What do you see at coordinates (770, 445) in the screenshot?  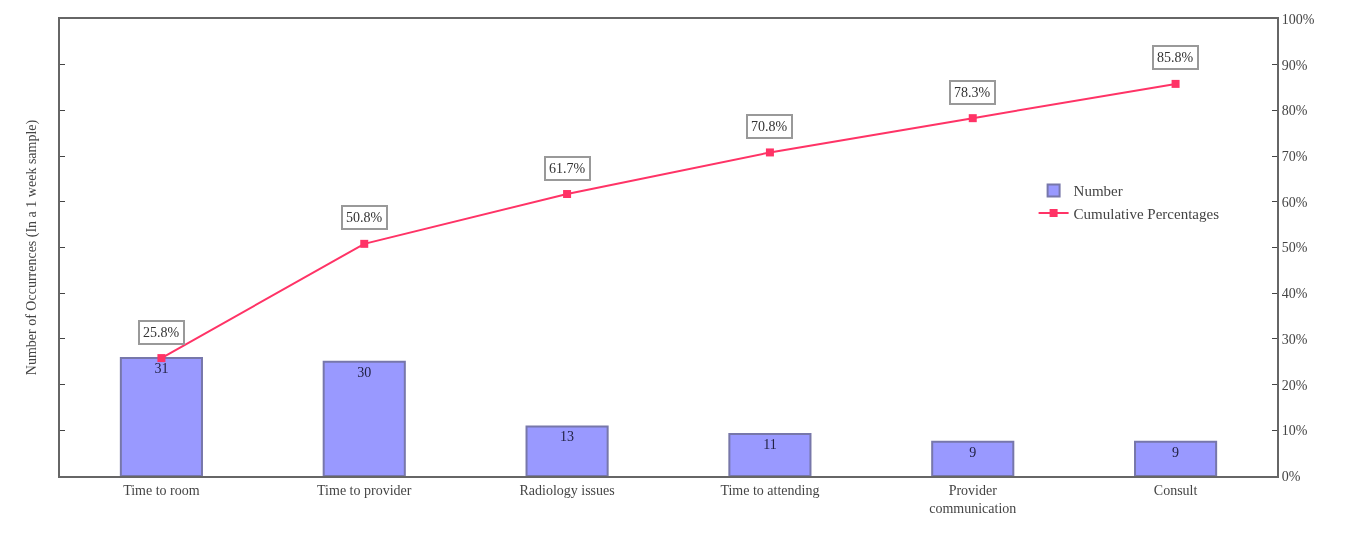 I see `data-label: 11` at bounding box center [770, 445].